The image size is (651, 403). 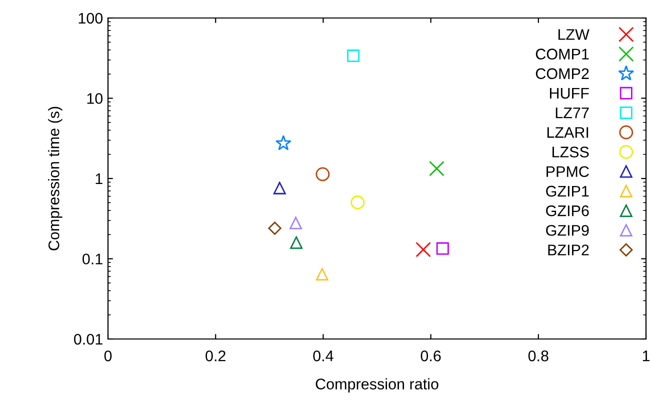 What do you see at coordinates (567, 132) in the screenshot?
I see `legend-label: LZARI` at bounding box center [567, 132].